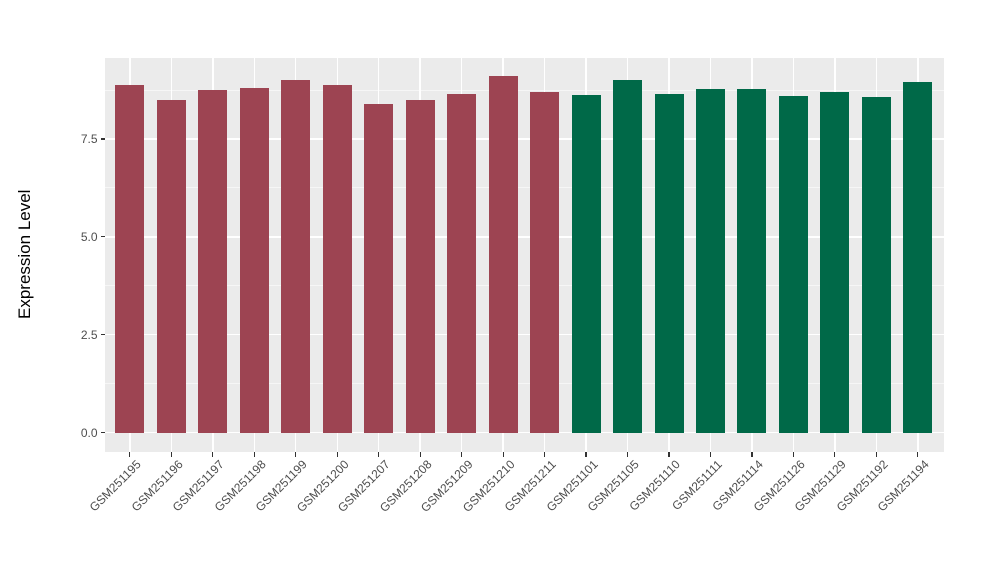 This screenshot has height=580, width=1000. Describe the element at coordinates (296, 256) in the screenshot. I see `bar-GSM251199` at that location.